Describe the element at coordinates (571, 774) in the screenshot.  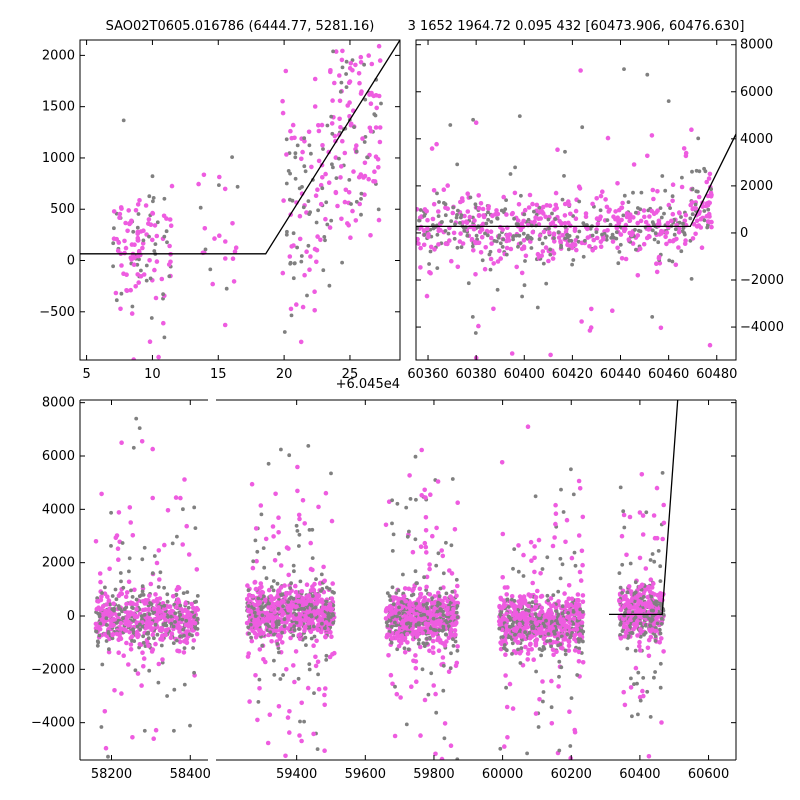
I see `x-tick-label: 60200` at that location.